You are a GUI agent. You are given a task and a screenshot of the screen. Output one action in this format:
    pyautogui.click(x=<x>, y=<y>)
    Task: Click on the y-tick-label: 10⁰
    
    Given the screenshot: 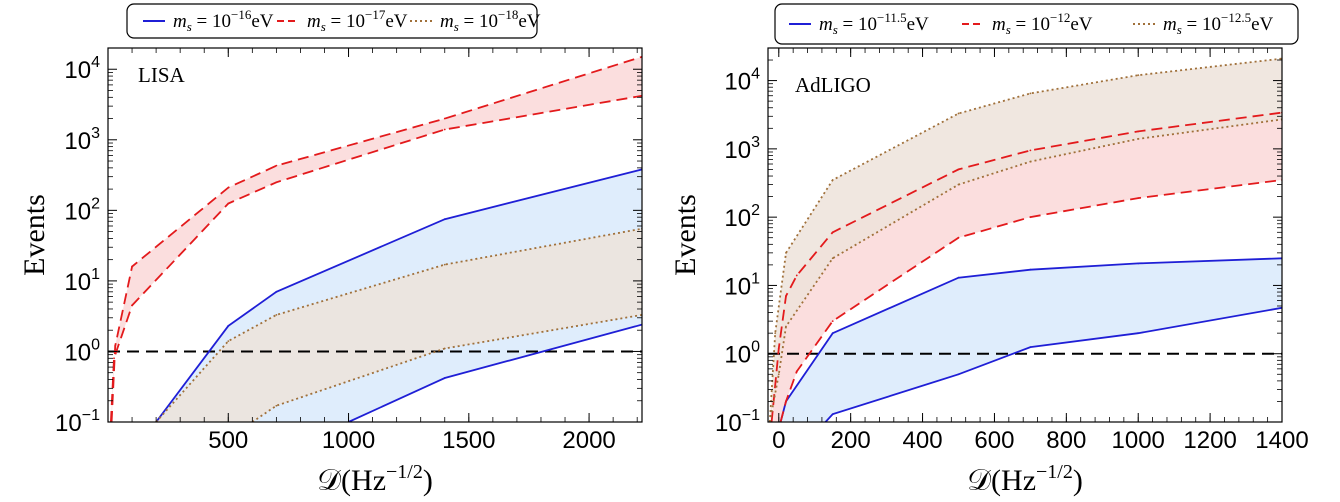 What is the action you would take?
    pyautogui.click(x=82, y=351)
    